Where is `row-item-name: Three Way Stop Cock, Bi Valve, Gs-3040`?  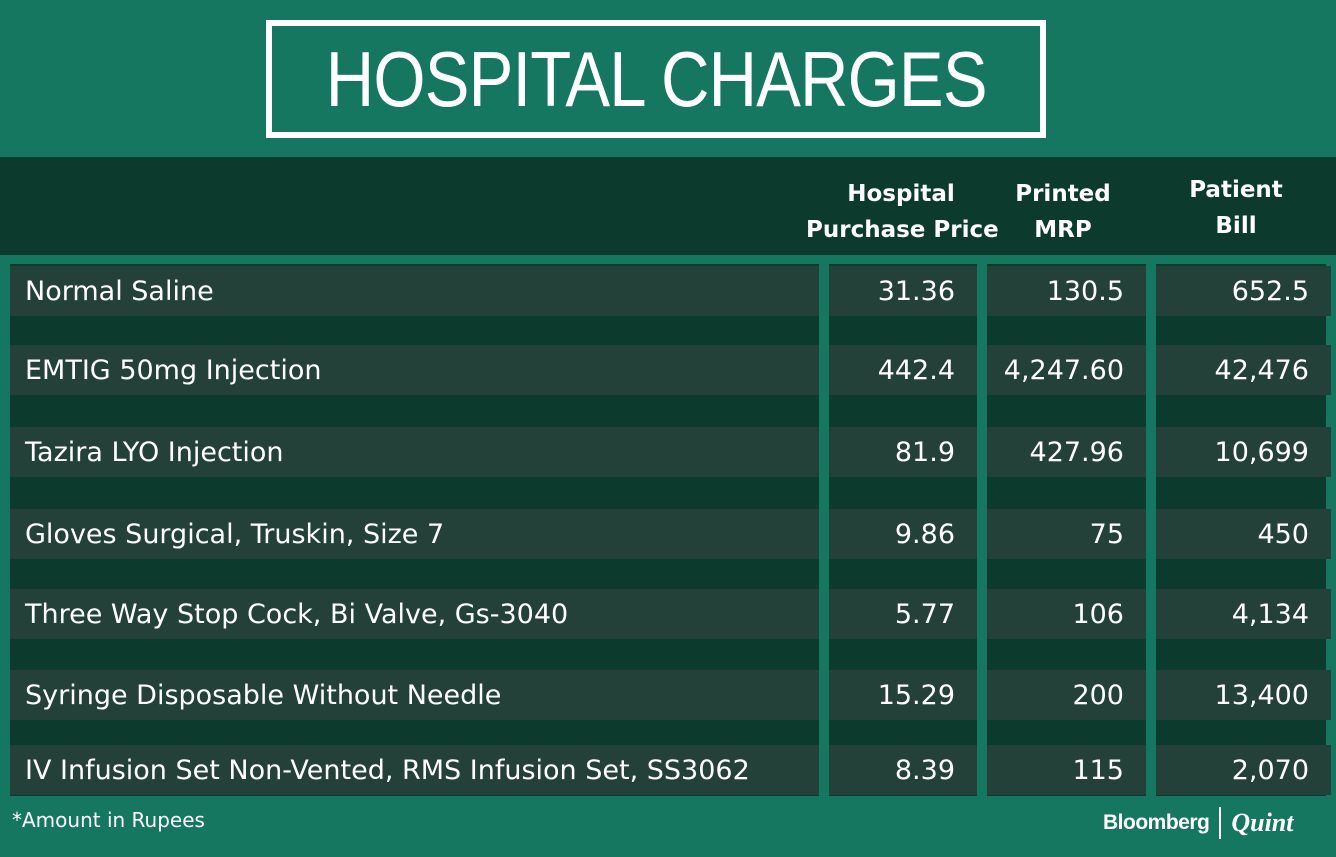 row-item-name: Three Way Stop Cock, Bi Valve, Gs-3040 is located at coordinates (414, 614).